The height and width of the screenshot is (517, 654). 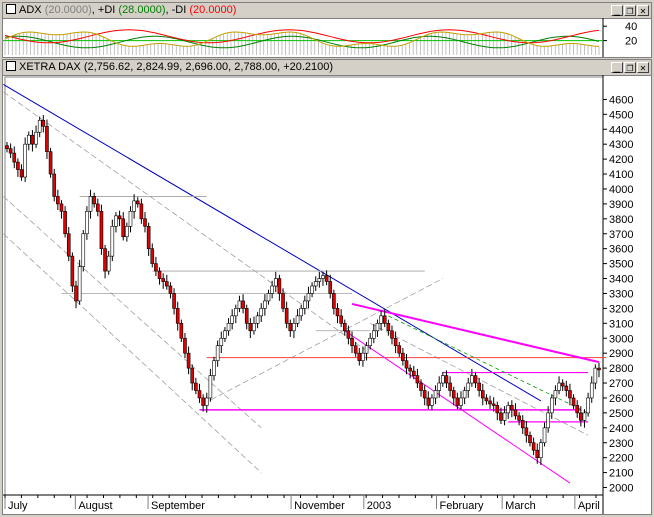 I want to click on y-tick-label: 2900, so click(x=621, y=354).